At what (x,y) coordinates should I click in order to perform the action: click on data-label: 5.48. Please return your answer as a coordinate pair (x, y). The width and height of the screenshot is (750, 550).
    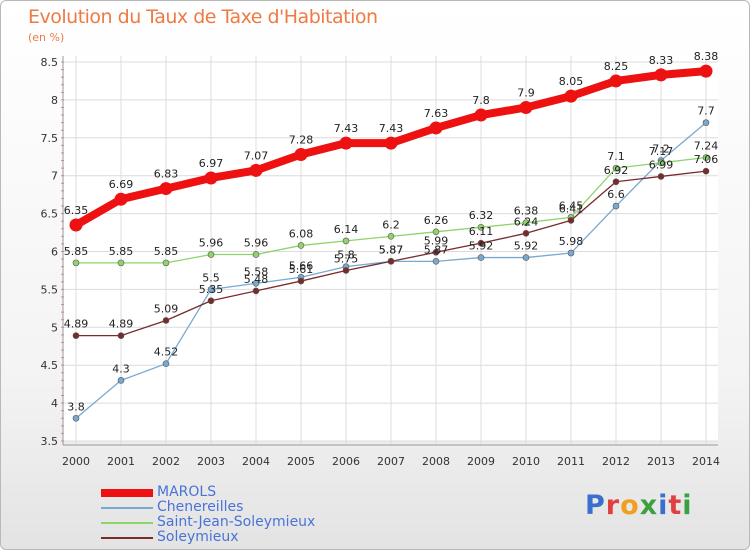
    Looking at the image, I should click on (256, 279).